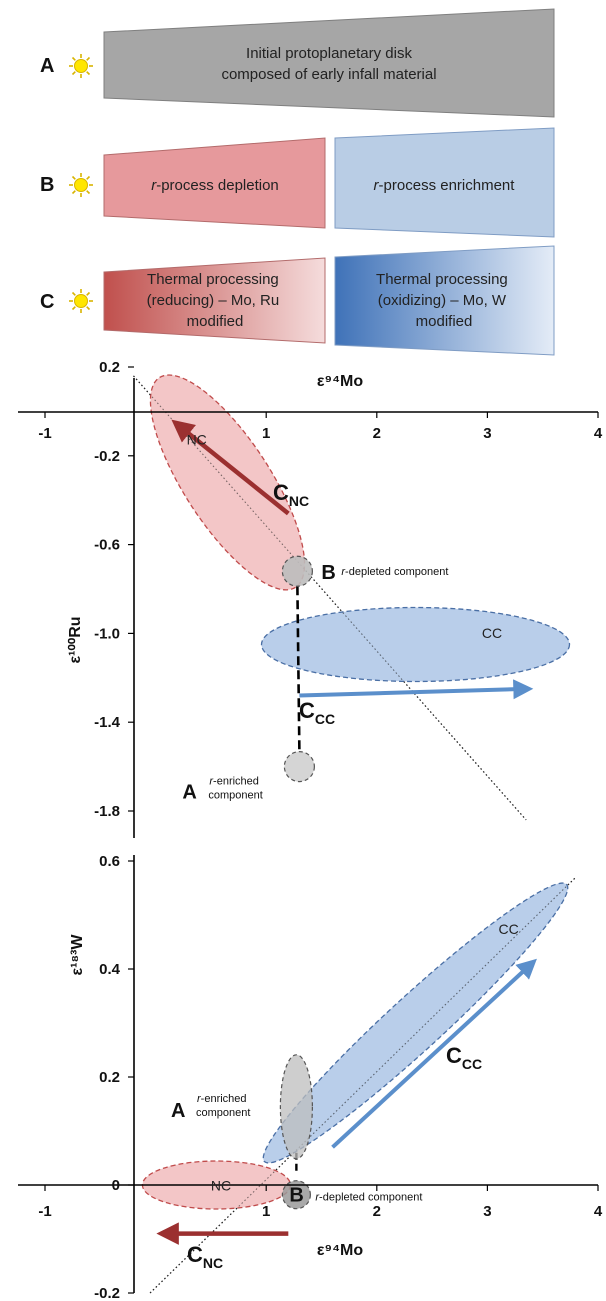 This screenshot has height=1301, width=606. Describe the element at coordinates (230, 467) in the screenshot. I see `c-nc-arrow` at that location.